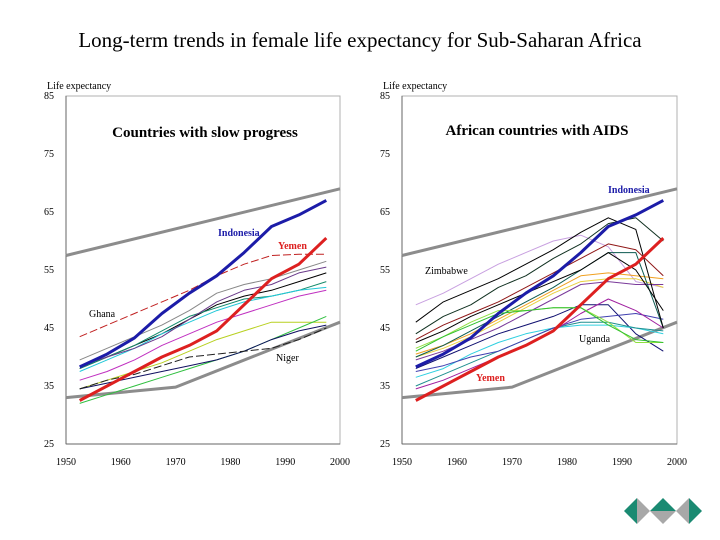  I want to click on chart-title: African countries with AIDS, so click(537, 131).